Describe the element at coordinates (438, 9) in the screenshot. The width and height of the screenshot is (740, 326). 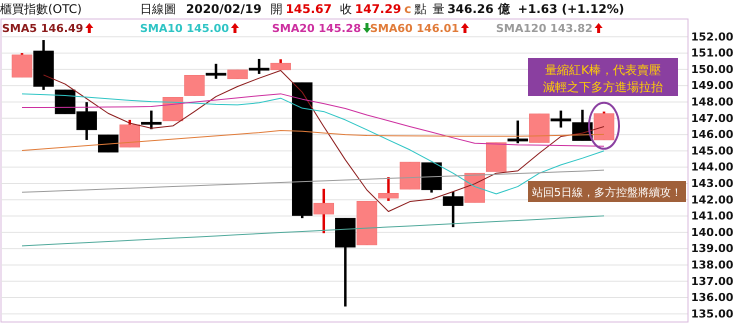
I see `text: 量` at that location.